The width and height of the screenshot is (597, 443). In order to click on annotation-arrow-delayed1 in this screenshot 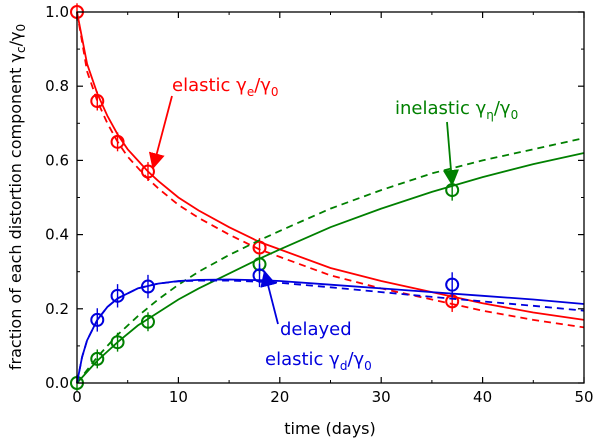, I will do `click(269, 297)`.